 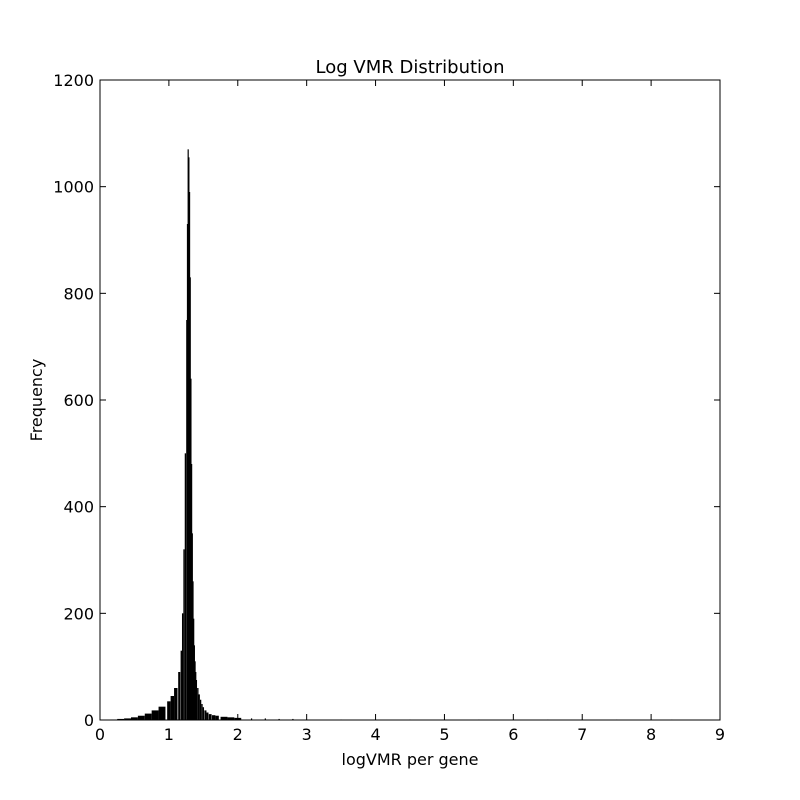 What do you see at coordinates (651, 734) in the screenshot?
I see `x-tick-label: 8` at bounding box center [651, 734].